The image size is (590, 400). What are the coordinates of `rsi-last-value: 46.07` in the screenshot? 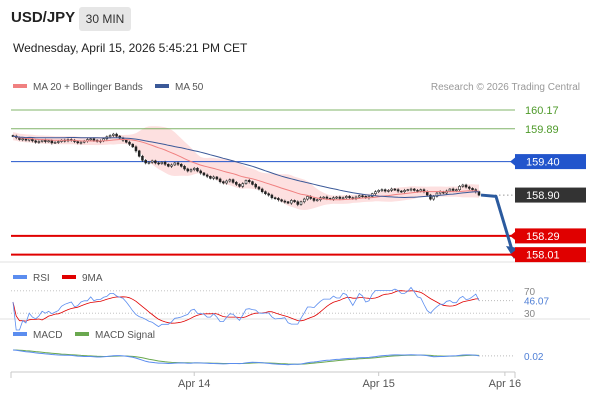 It's located at (536, 302).